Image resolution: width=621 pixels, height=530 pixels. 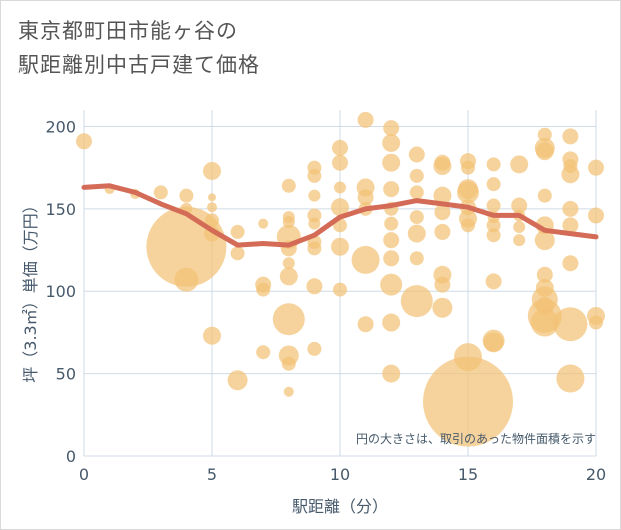 I want to click on chart-title: 東京都町田市能ヶ谷の 駅距離別中古戸建て価格, so click(x=139, y=48).